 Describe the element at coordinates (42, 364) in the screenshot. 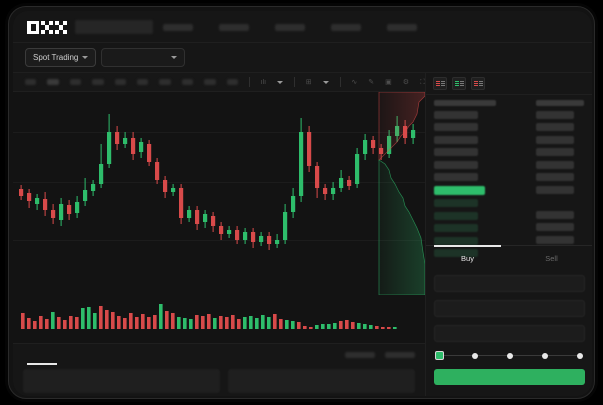

I see `active-tab-underline` at that location.